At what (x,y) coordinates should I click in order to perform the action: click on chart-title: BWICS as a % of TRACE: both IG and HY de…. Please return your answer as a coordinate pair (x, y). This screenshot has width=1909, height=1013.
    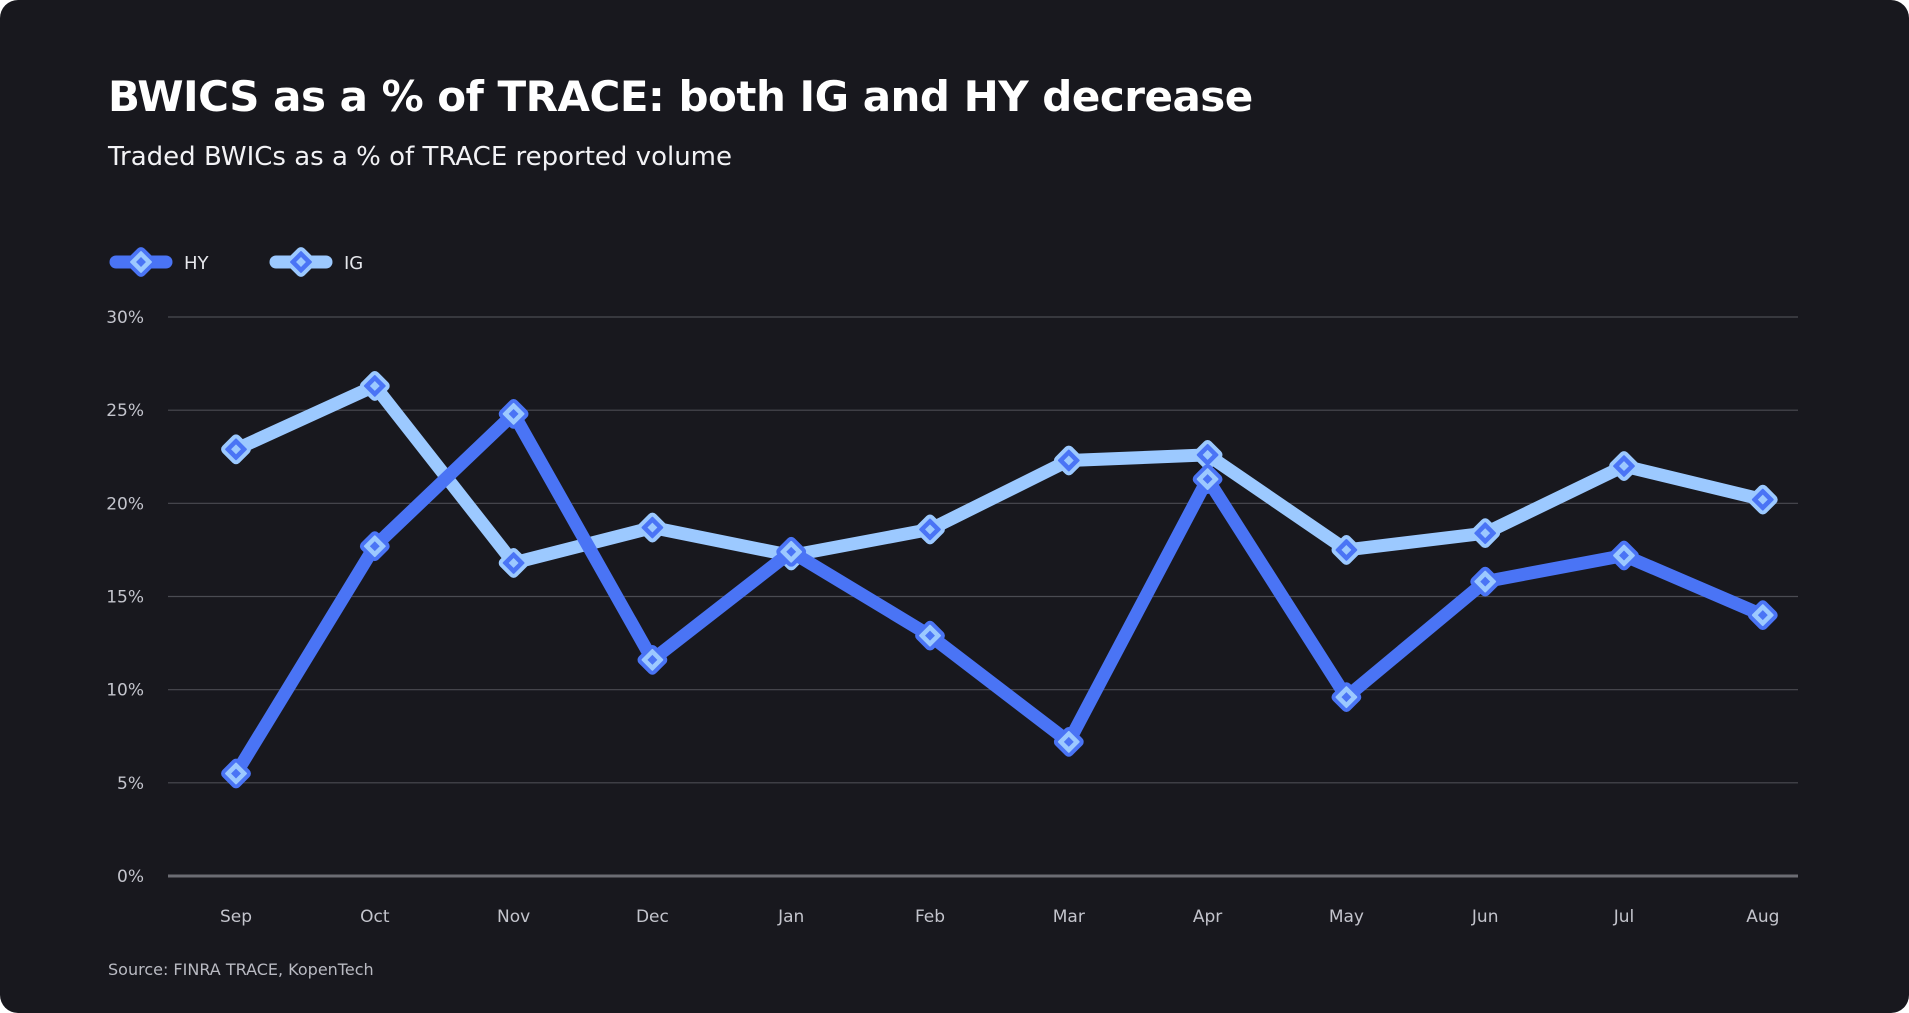
    Looking at the image, I should click on (680, 96).